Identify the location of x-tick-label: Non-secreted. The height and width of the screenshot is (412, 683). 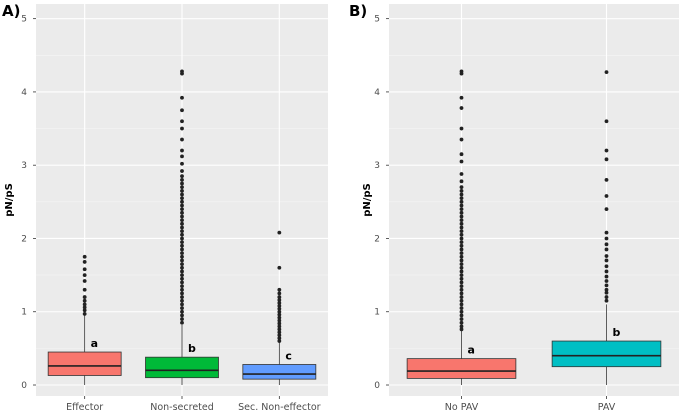
(182, 407).